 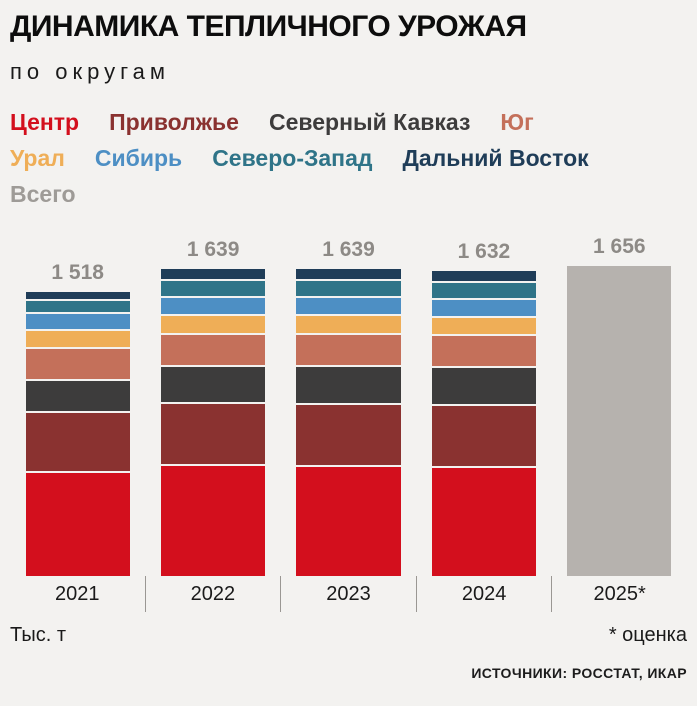 I want to click on chart-footnotes: Тыс. т * оценка, so click(x=348, y=635).